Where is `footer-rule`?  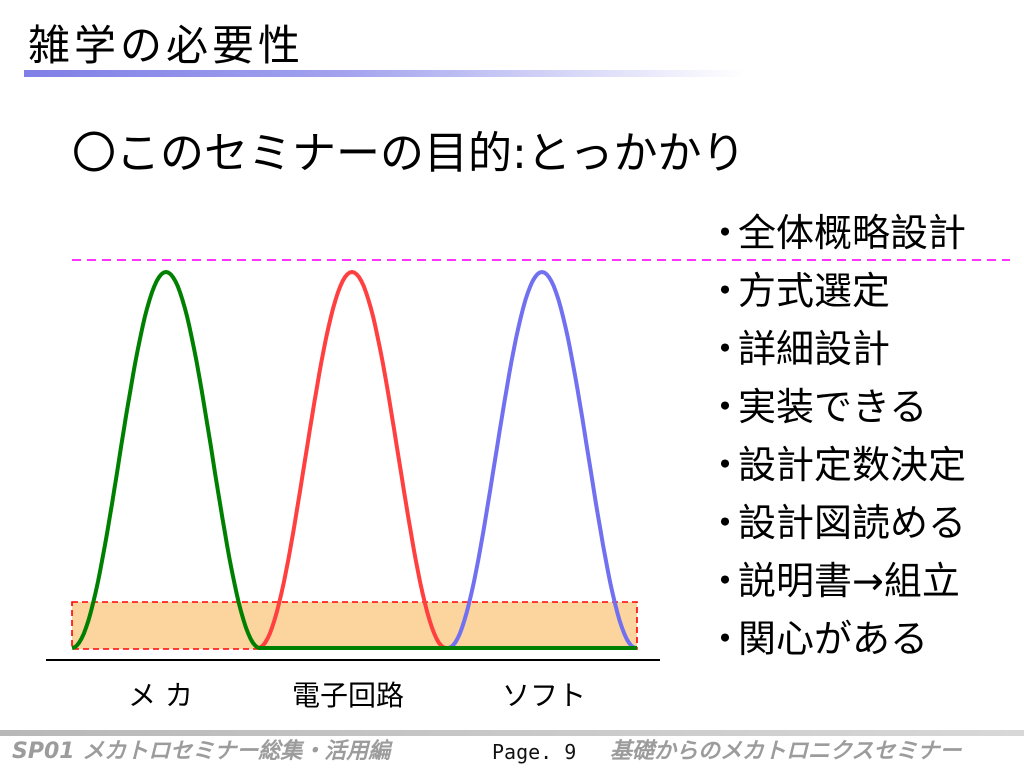
footer-rule is located at coordinates (512, 733).